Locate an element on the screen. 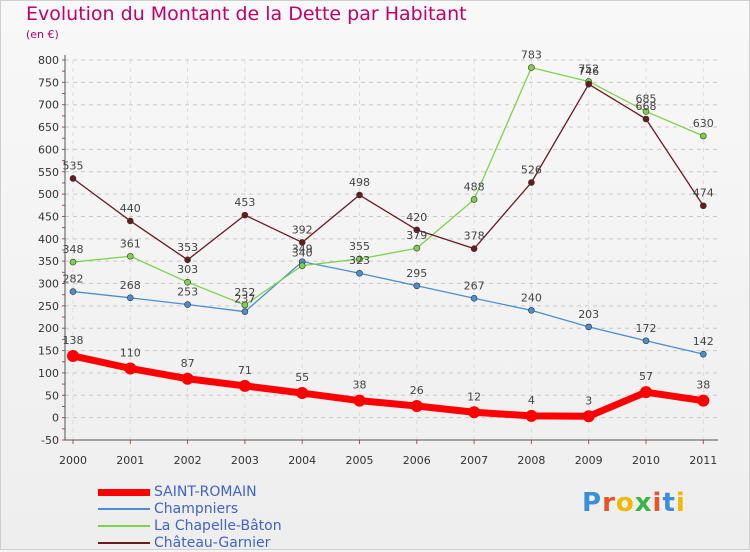 The height and width of the screenshot is (552, 750). logo-letter: r is located at coordinates (609, 503).